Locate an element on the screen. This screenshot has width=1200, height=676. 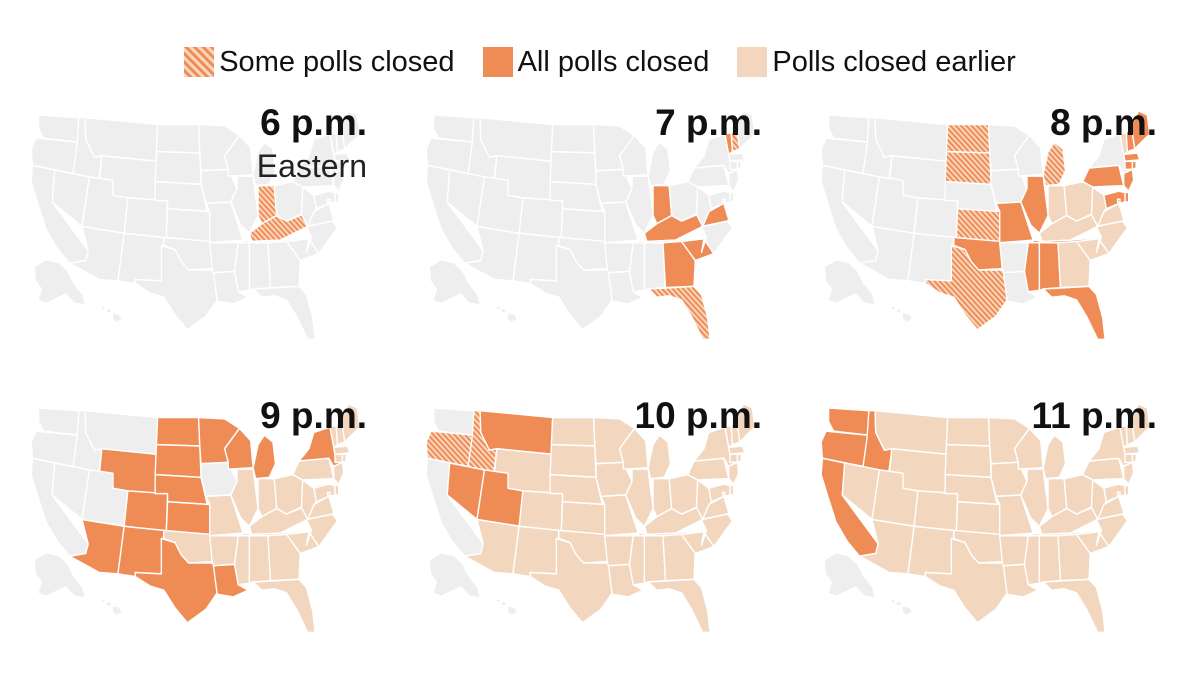
map-panel-11pm: 11 p.m. is located at coordinates (992, 520).